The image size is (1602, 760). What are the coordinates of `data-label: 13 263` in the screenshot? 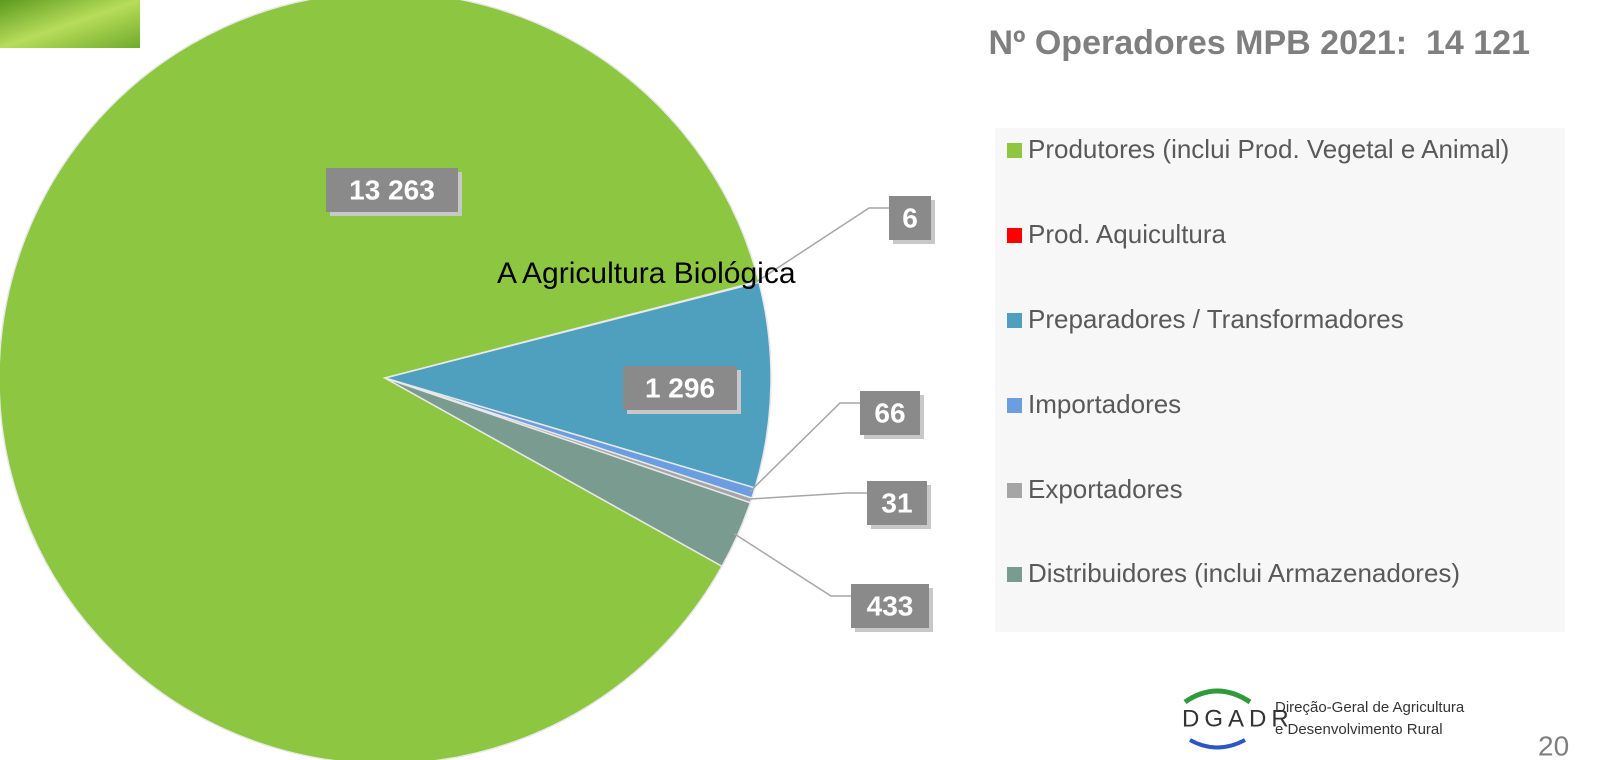 It's located at (392, 189).